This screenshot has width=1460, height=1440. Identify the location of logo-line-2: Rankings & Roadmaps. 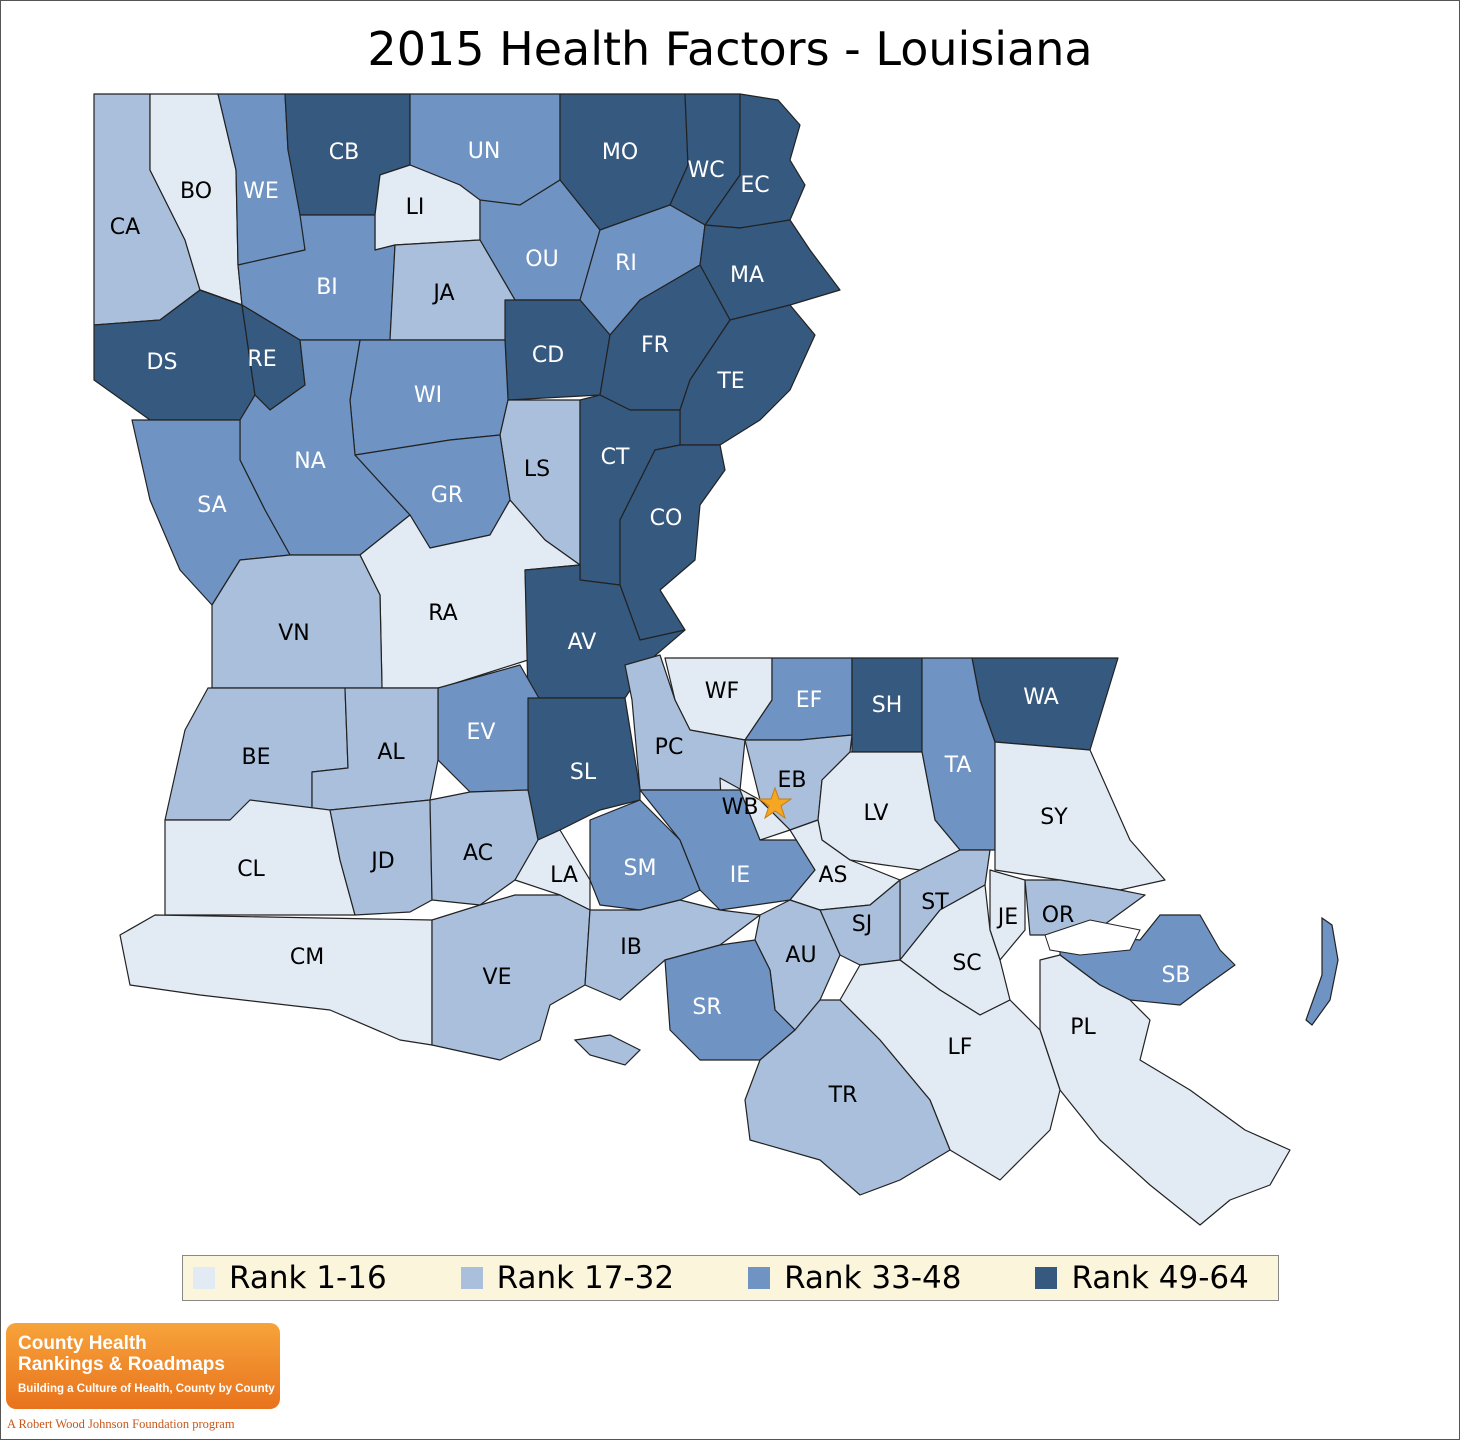
(121, 1364).